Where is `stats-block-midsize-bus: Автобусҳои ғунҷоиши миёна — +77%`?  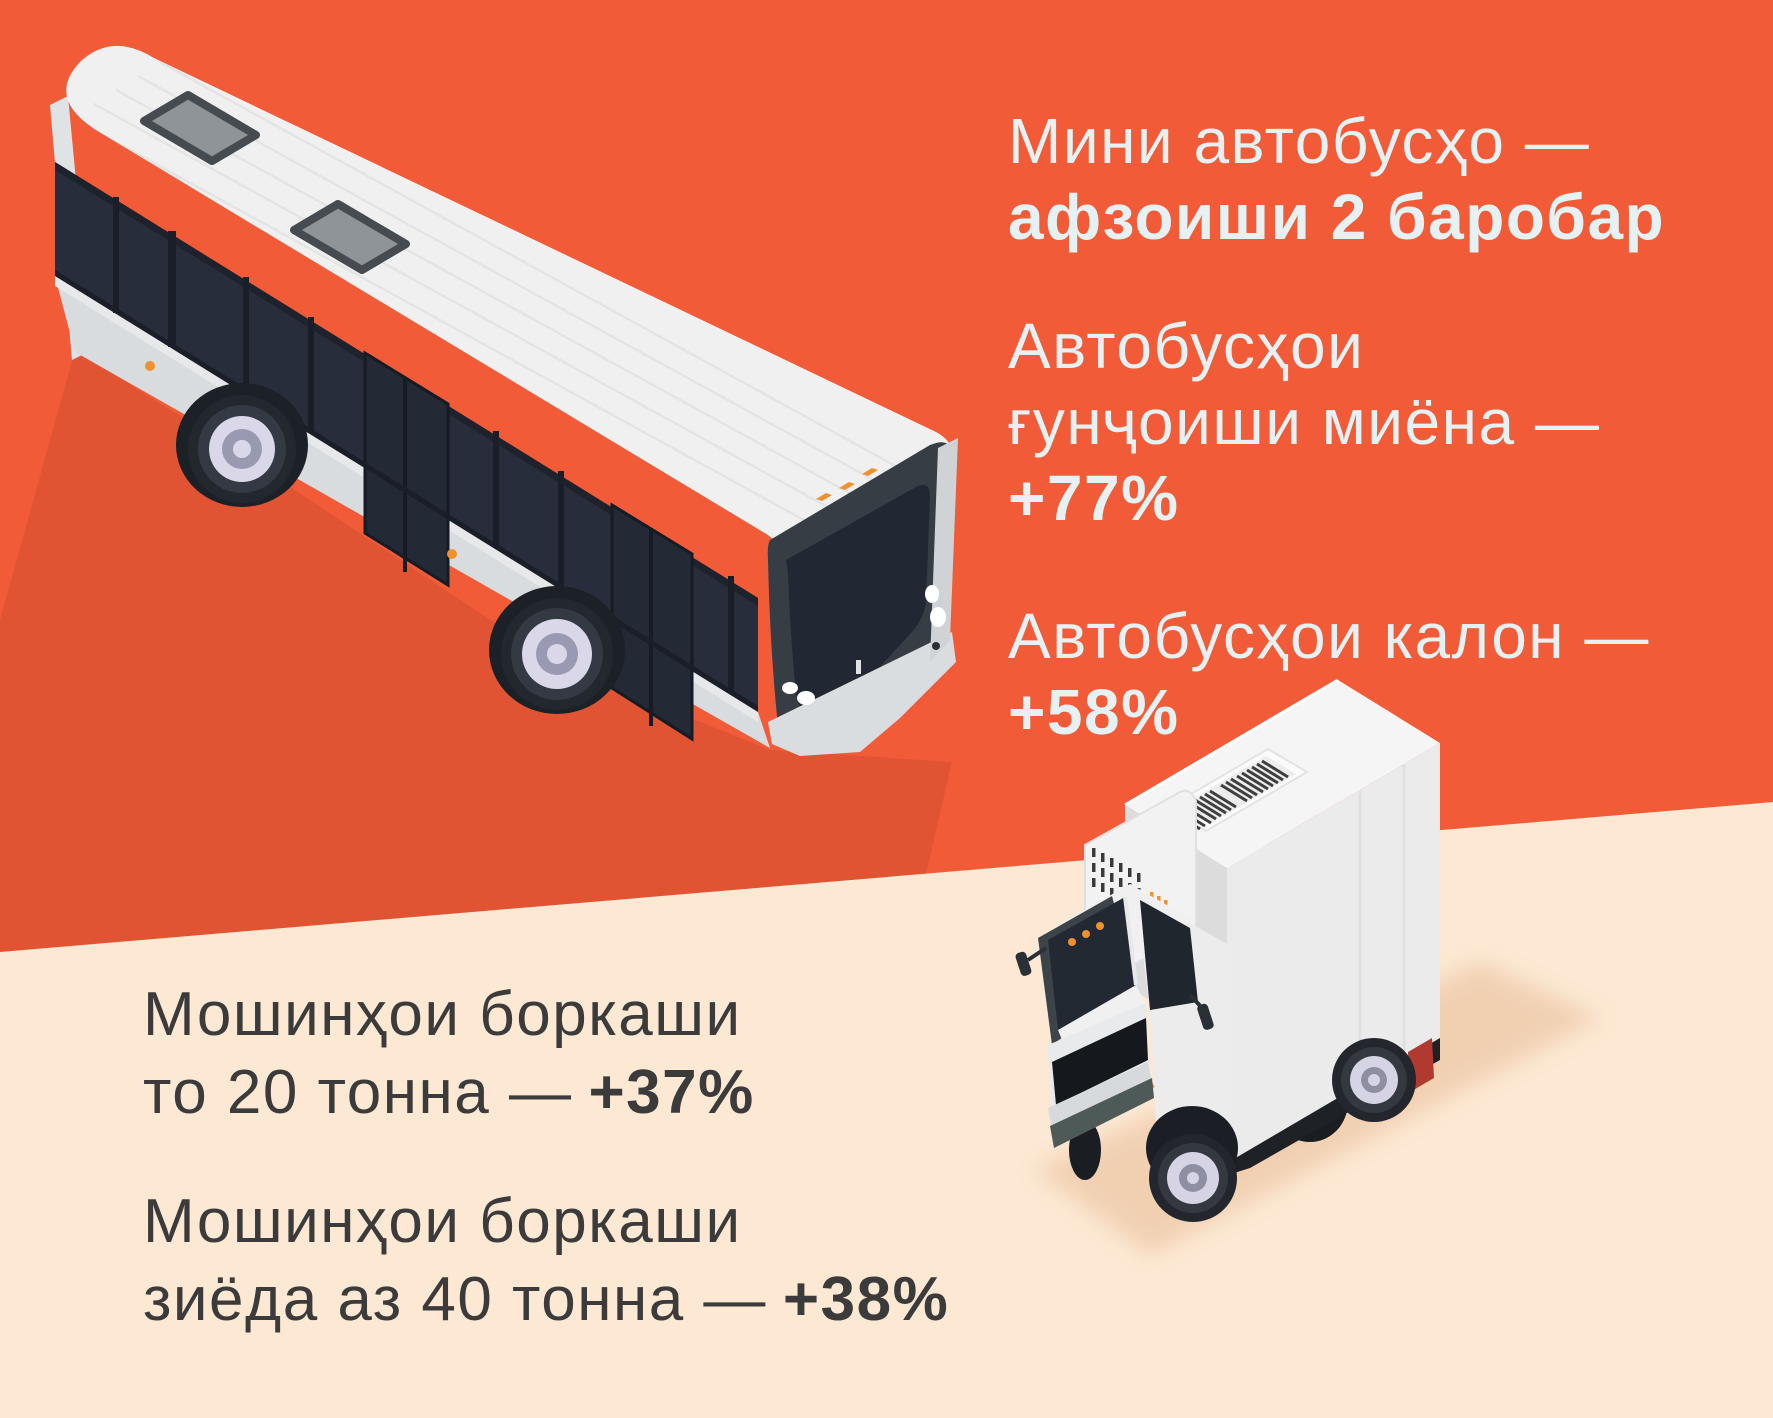 stats-block-midsize-bus: Автобусҳои ғунҷоиши миёна — +77% is located at coordinates (1304, 422).